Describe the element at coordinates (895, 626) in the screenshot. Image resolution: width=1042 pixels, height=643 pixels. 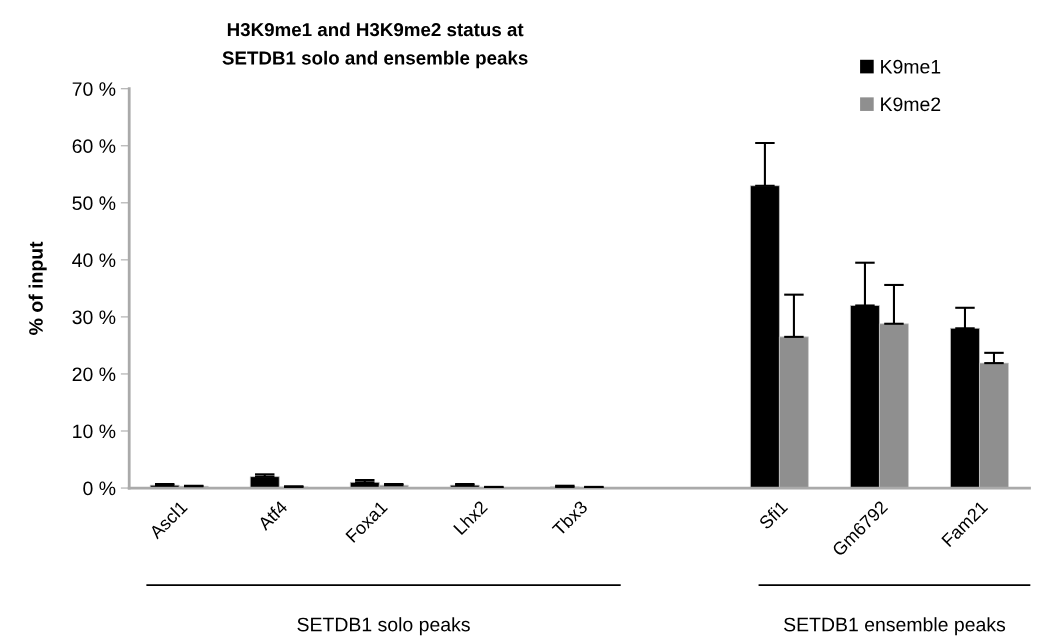
I see `text: SETDB1 ensemble peaks` at that location.